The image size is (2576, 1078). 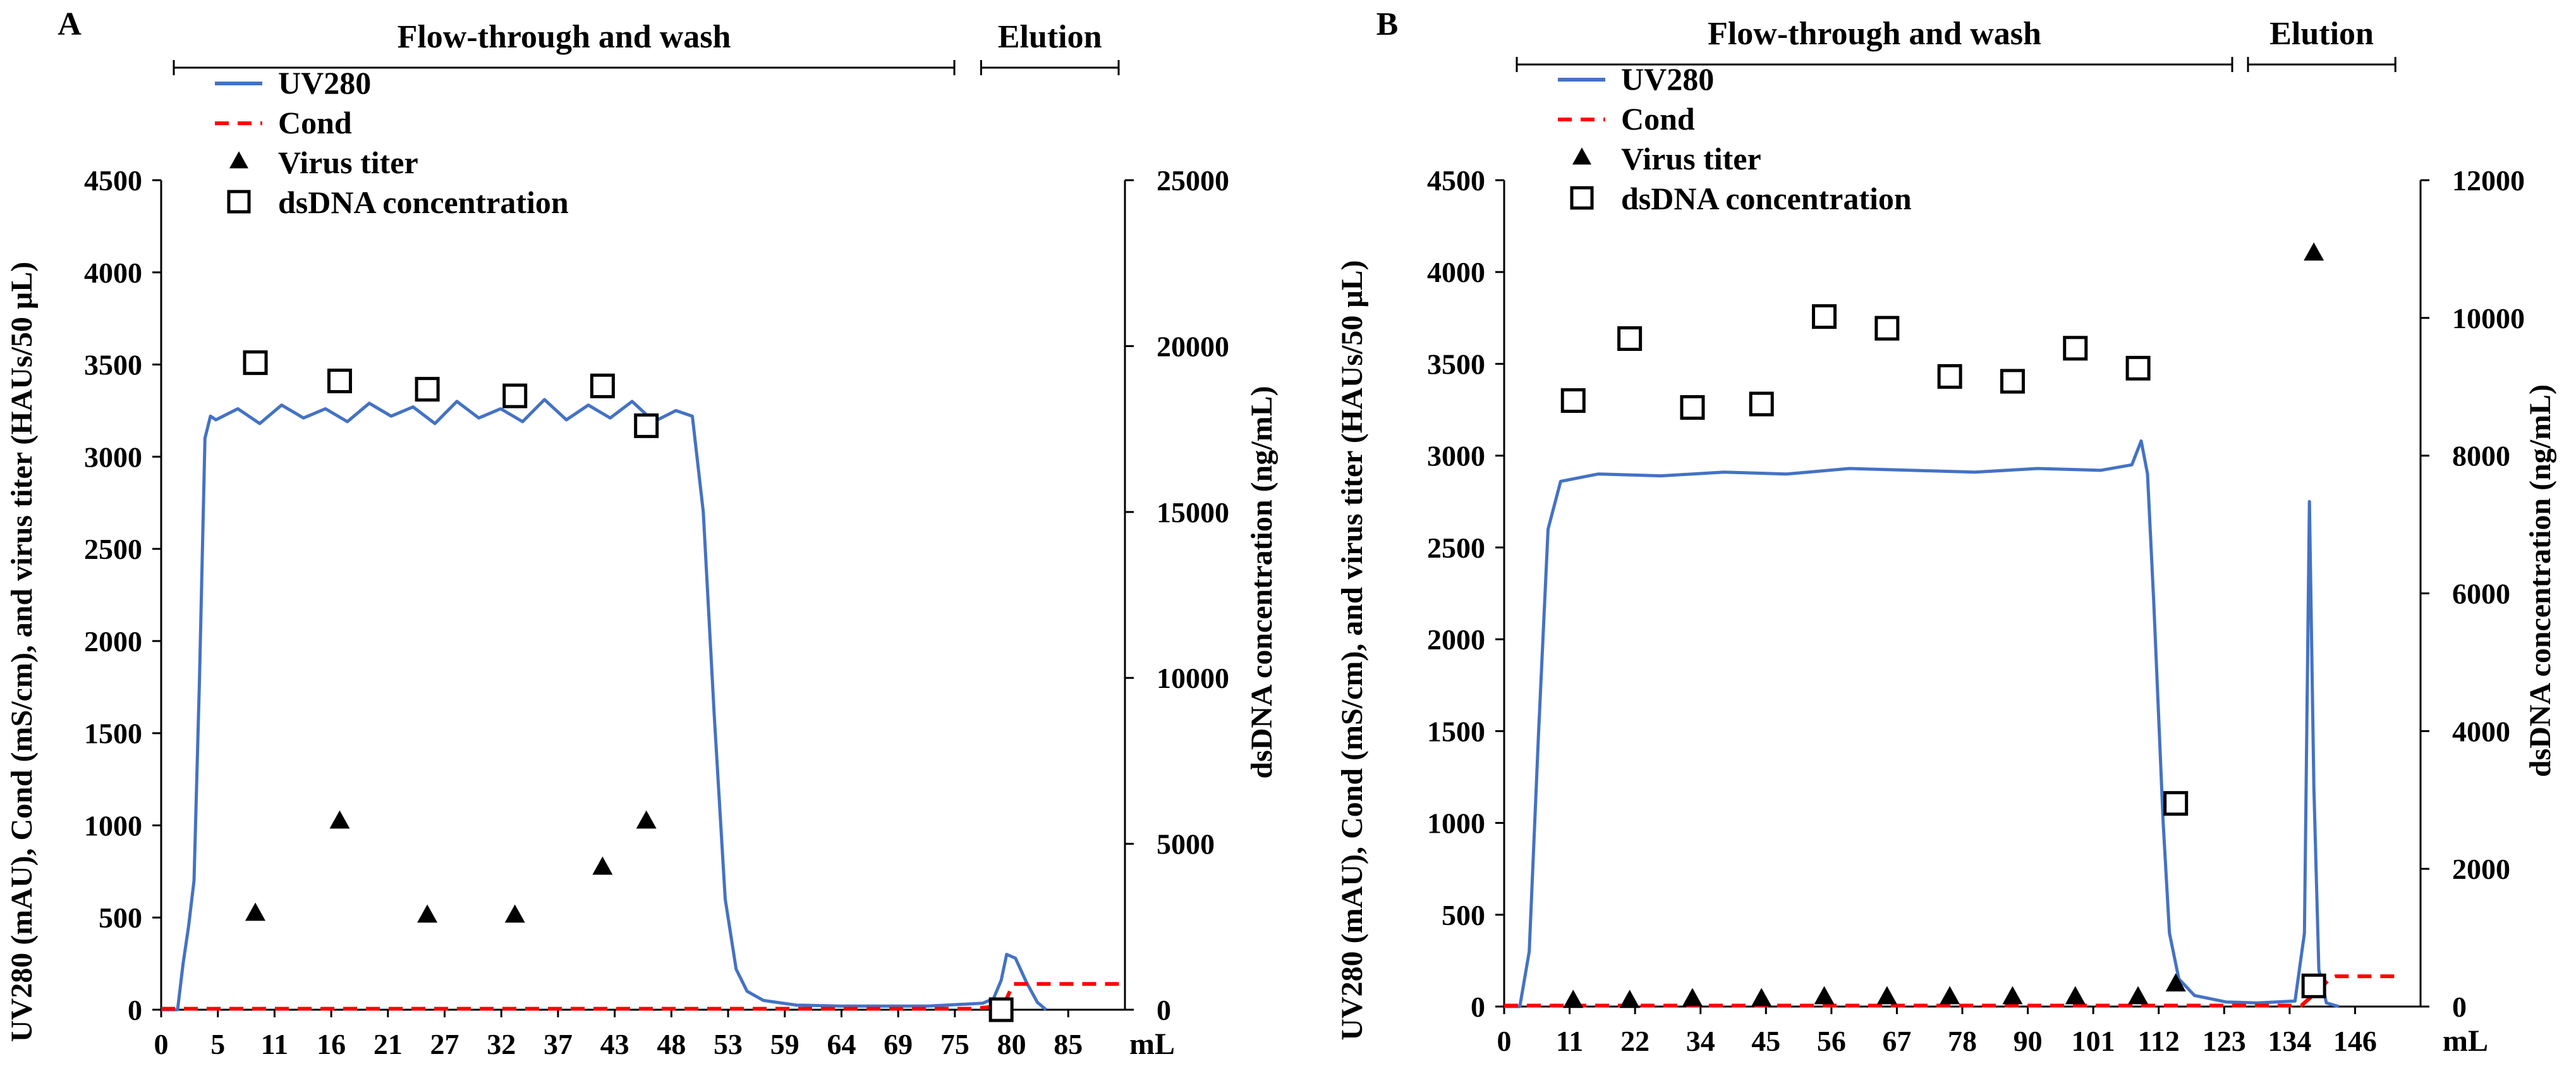 What do you see at coordinates (1701, 1041) in the screenshot?
I see `x-tick-label: 34` at bounding box center [1701, 1041].